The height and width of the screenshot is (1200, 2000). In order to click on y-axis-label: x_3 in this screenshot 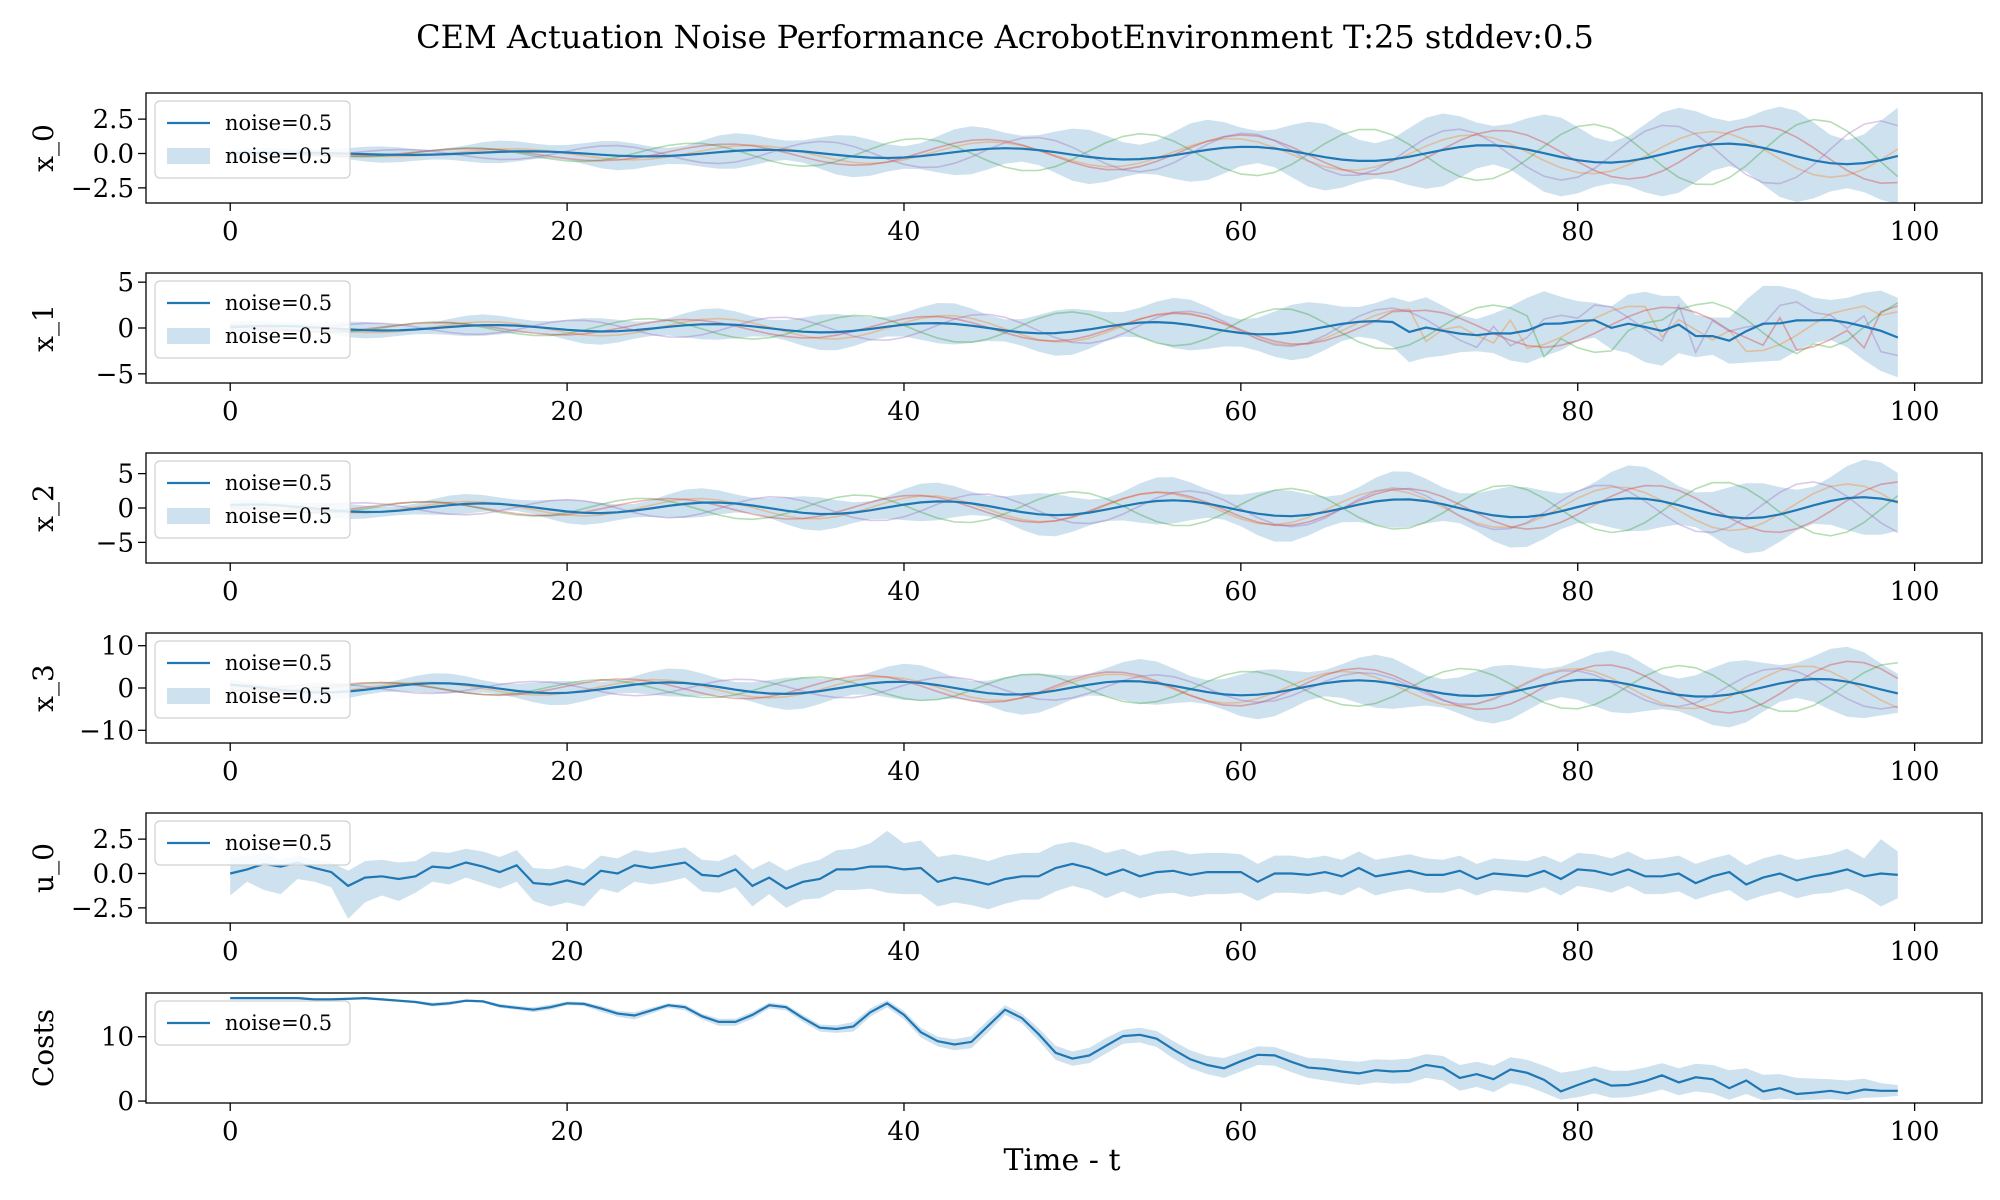, I will do `click(43, 688)`.